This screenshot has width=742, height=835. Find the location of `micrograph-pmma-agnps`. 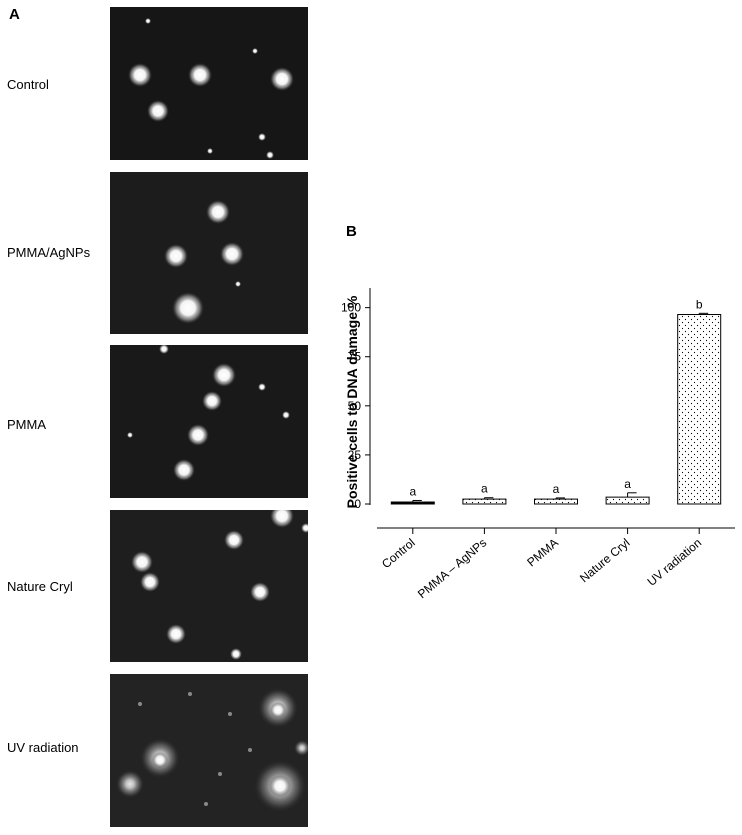

micrograph-pmma-agnps is located at coordinates (209, 253).